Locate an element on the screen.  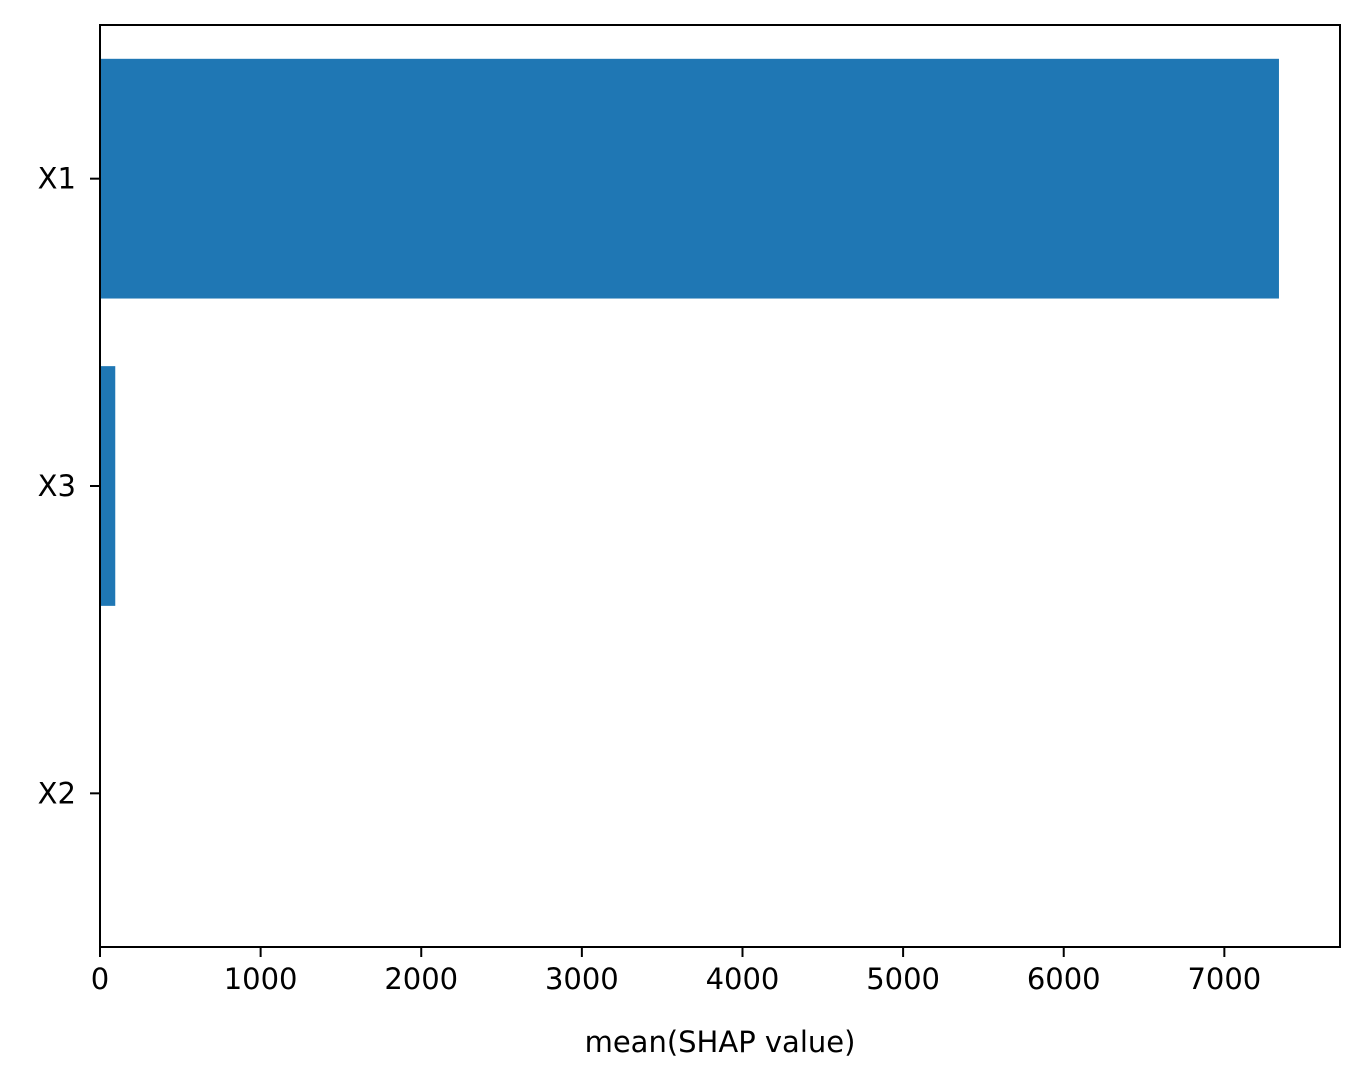
x-axis-label: mean(SHAP value) is located at coordinates (720, 1042).